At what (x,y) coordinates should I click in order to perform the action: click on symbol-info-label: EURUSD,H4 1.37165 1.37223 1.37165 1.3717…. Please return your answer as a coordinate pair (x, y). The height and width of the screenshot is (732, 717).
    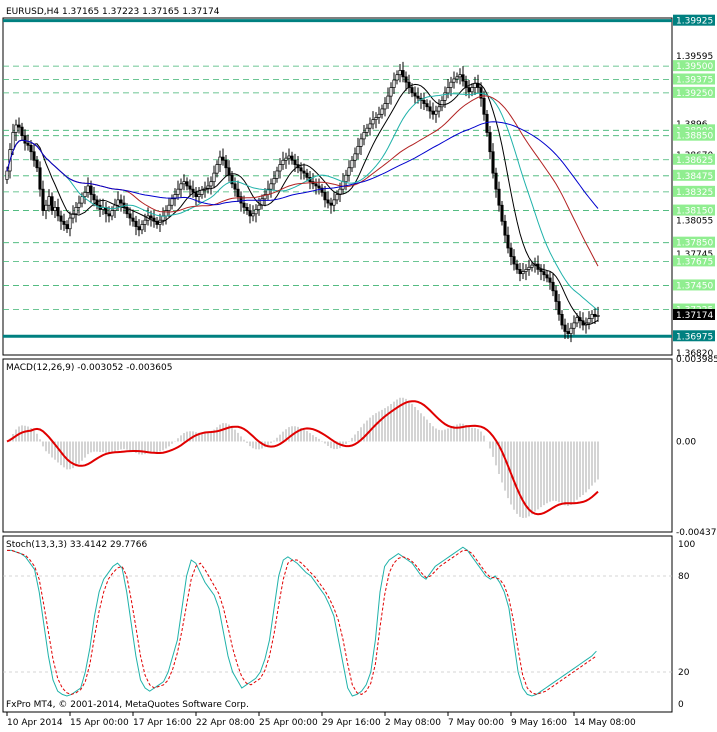
    Looking at the image, I should click on (113, 12).